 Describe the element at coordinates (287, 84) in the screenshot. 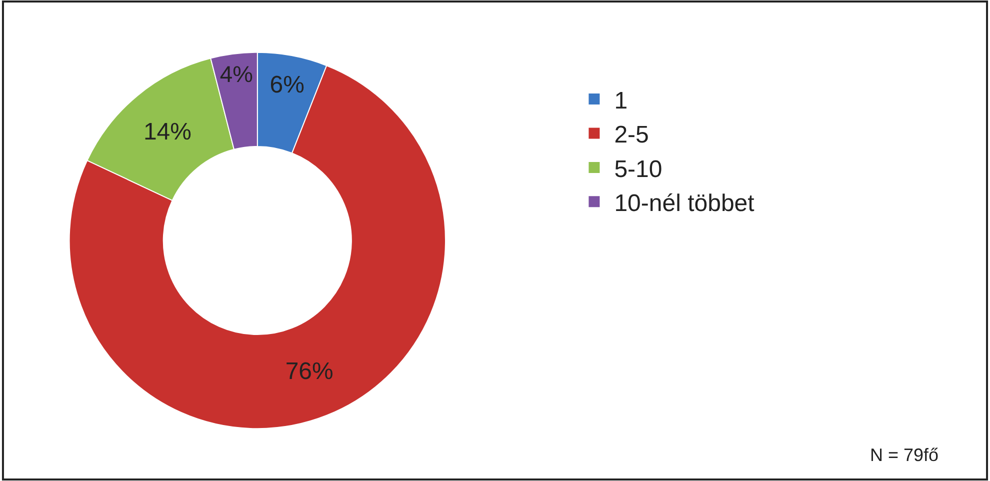

I see `data-label: 6%` at that location.